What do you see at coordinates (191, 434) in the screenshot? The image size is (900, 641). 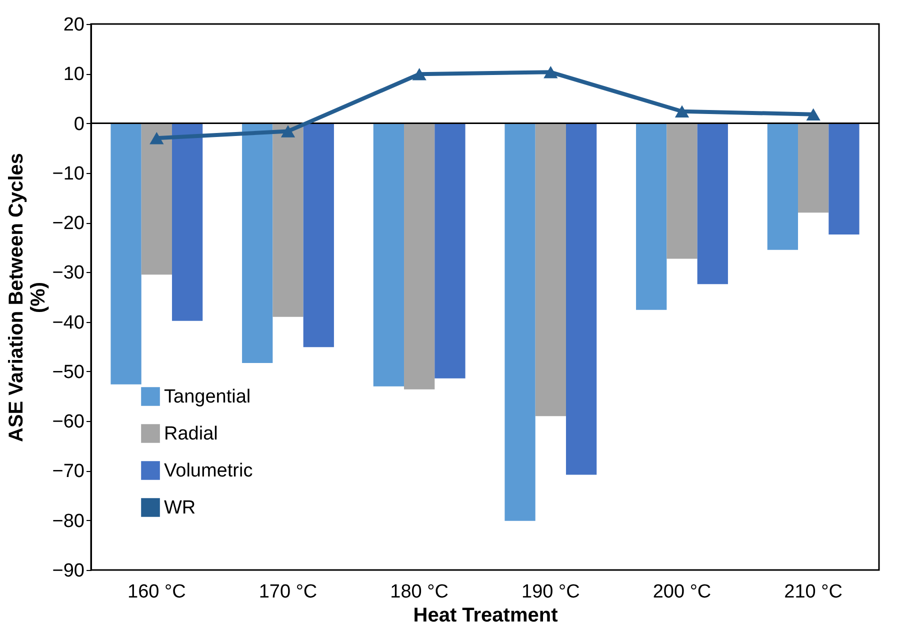 I see `legend-label: Radial` at bounding box center [191, 434].